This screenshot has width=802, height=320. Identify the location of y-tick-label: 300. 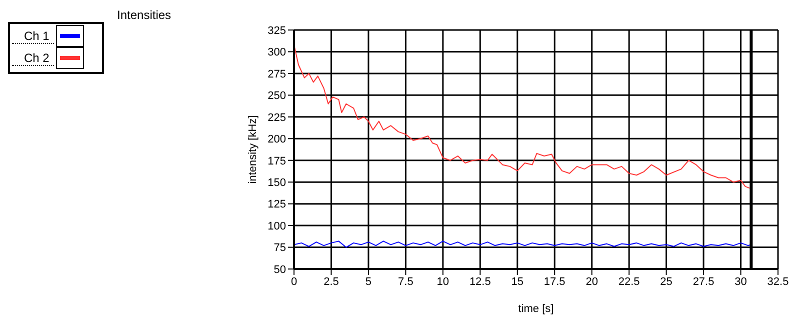
(277, 52).